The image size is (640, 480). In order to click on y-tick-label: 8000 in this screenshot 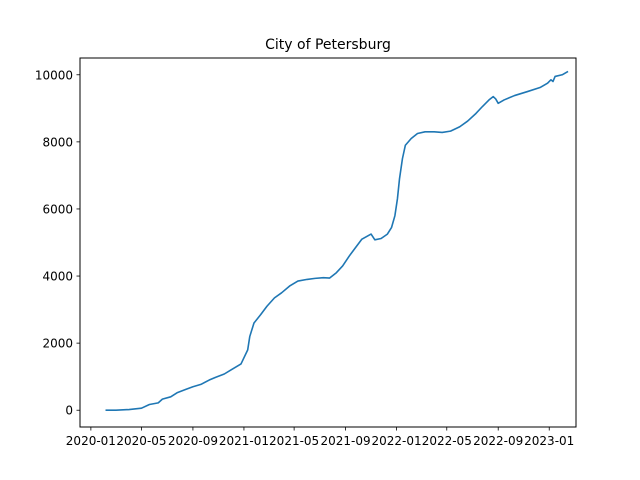, I will do `click(57, 142)`.